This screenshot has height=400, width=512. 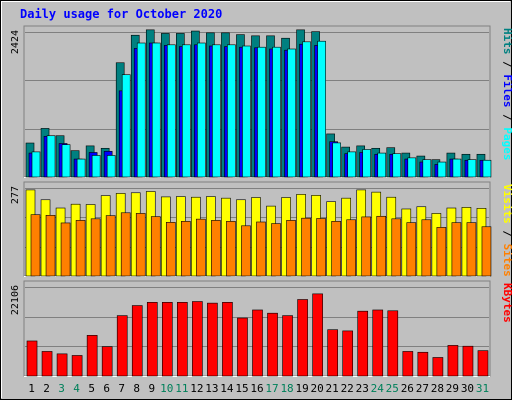 I want to click on legend-part-visits-1: /, so click(x=506, y=234).